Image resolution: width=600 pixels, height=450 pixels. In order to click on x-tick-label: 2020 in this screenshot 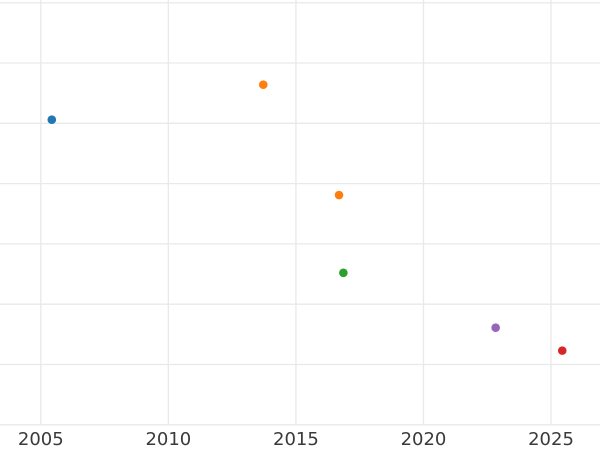, I will do `click(424, 439)`.